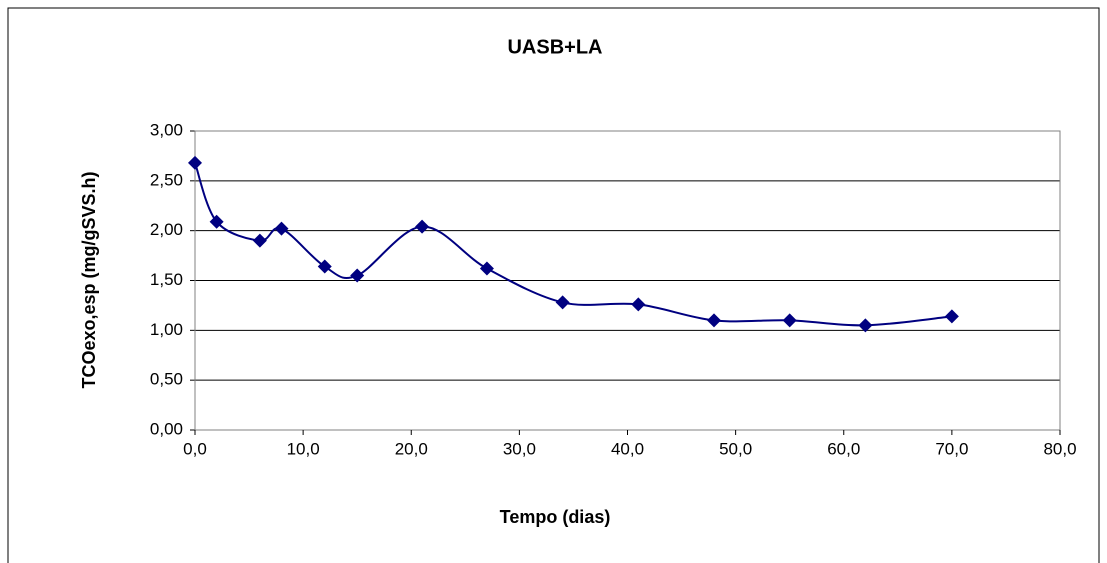 This screenshot has height=563, width=1107. I want to click on y-tick-label: 2,00, so click(166, 229).